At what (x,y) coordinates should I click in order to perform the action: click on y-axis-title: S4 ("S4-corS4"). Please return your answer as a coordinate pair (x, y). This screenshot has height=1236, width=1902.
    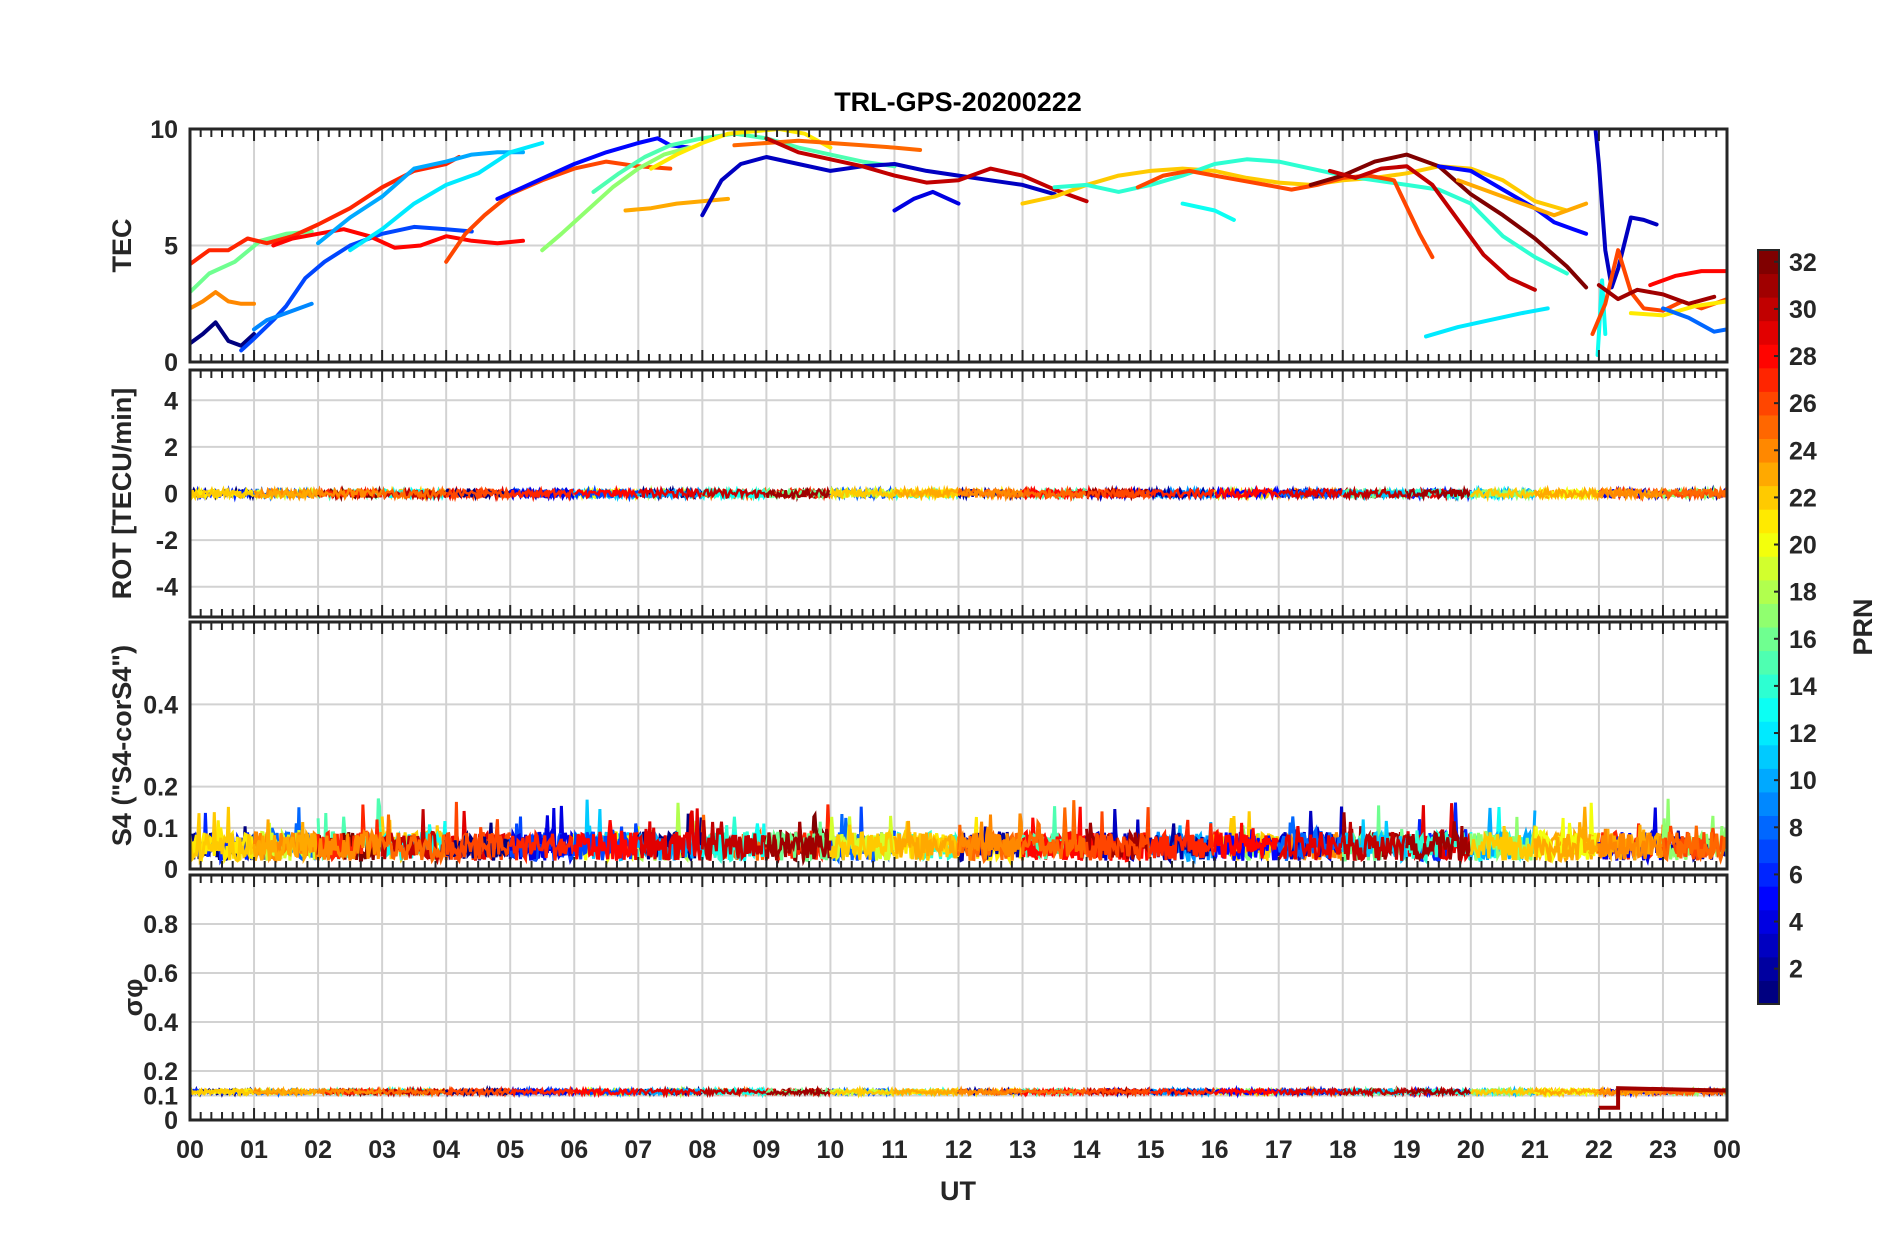
    Looking at the image, I should click on (122, 745).